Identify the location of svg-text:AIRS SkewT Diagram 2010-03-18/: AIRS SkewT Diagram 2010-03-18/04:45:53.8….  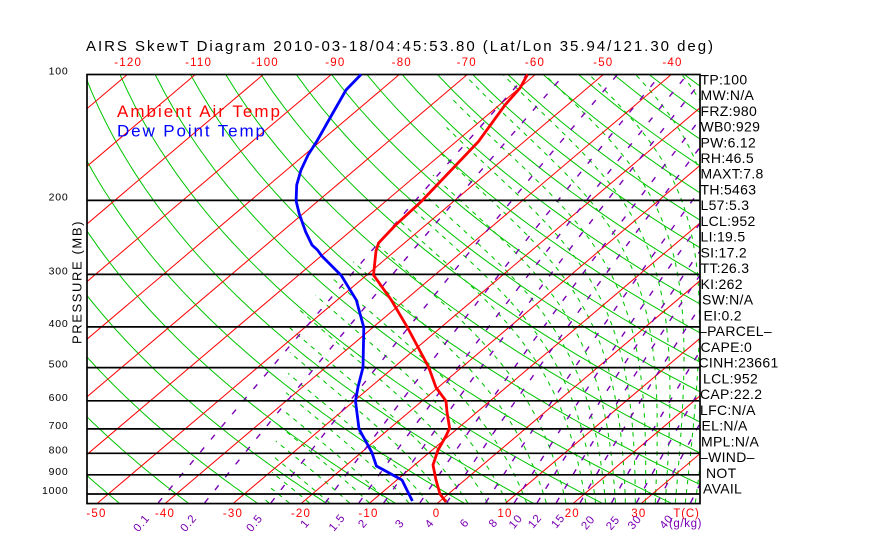
(399, 46).